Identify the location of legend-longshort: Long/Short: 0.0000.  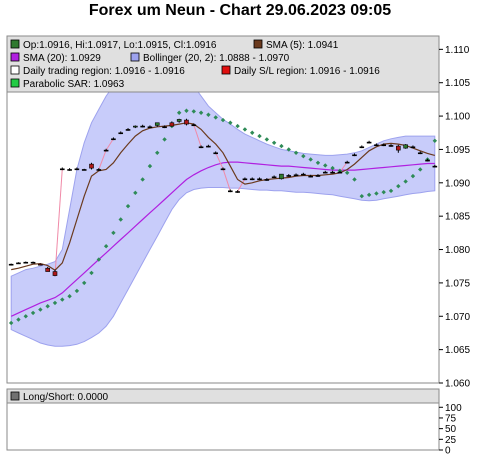
(66, 397).